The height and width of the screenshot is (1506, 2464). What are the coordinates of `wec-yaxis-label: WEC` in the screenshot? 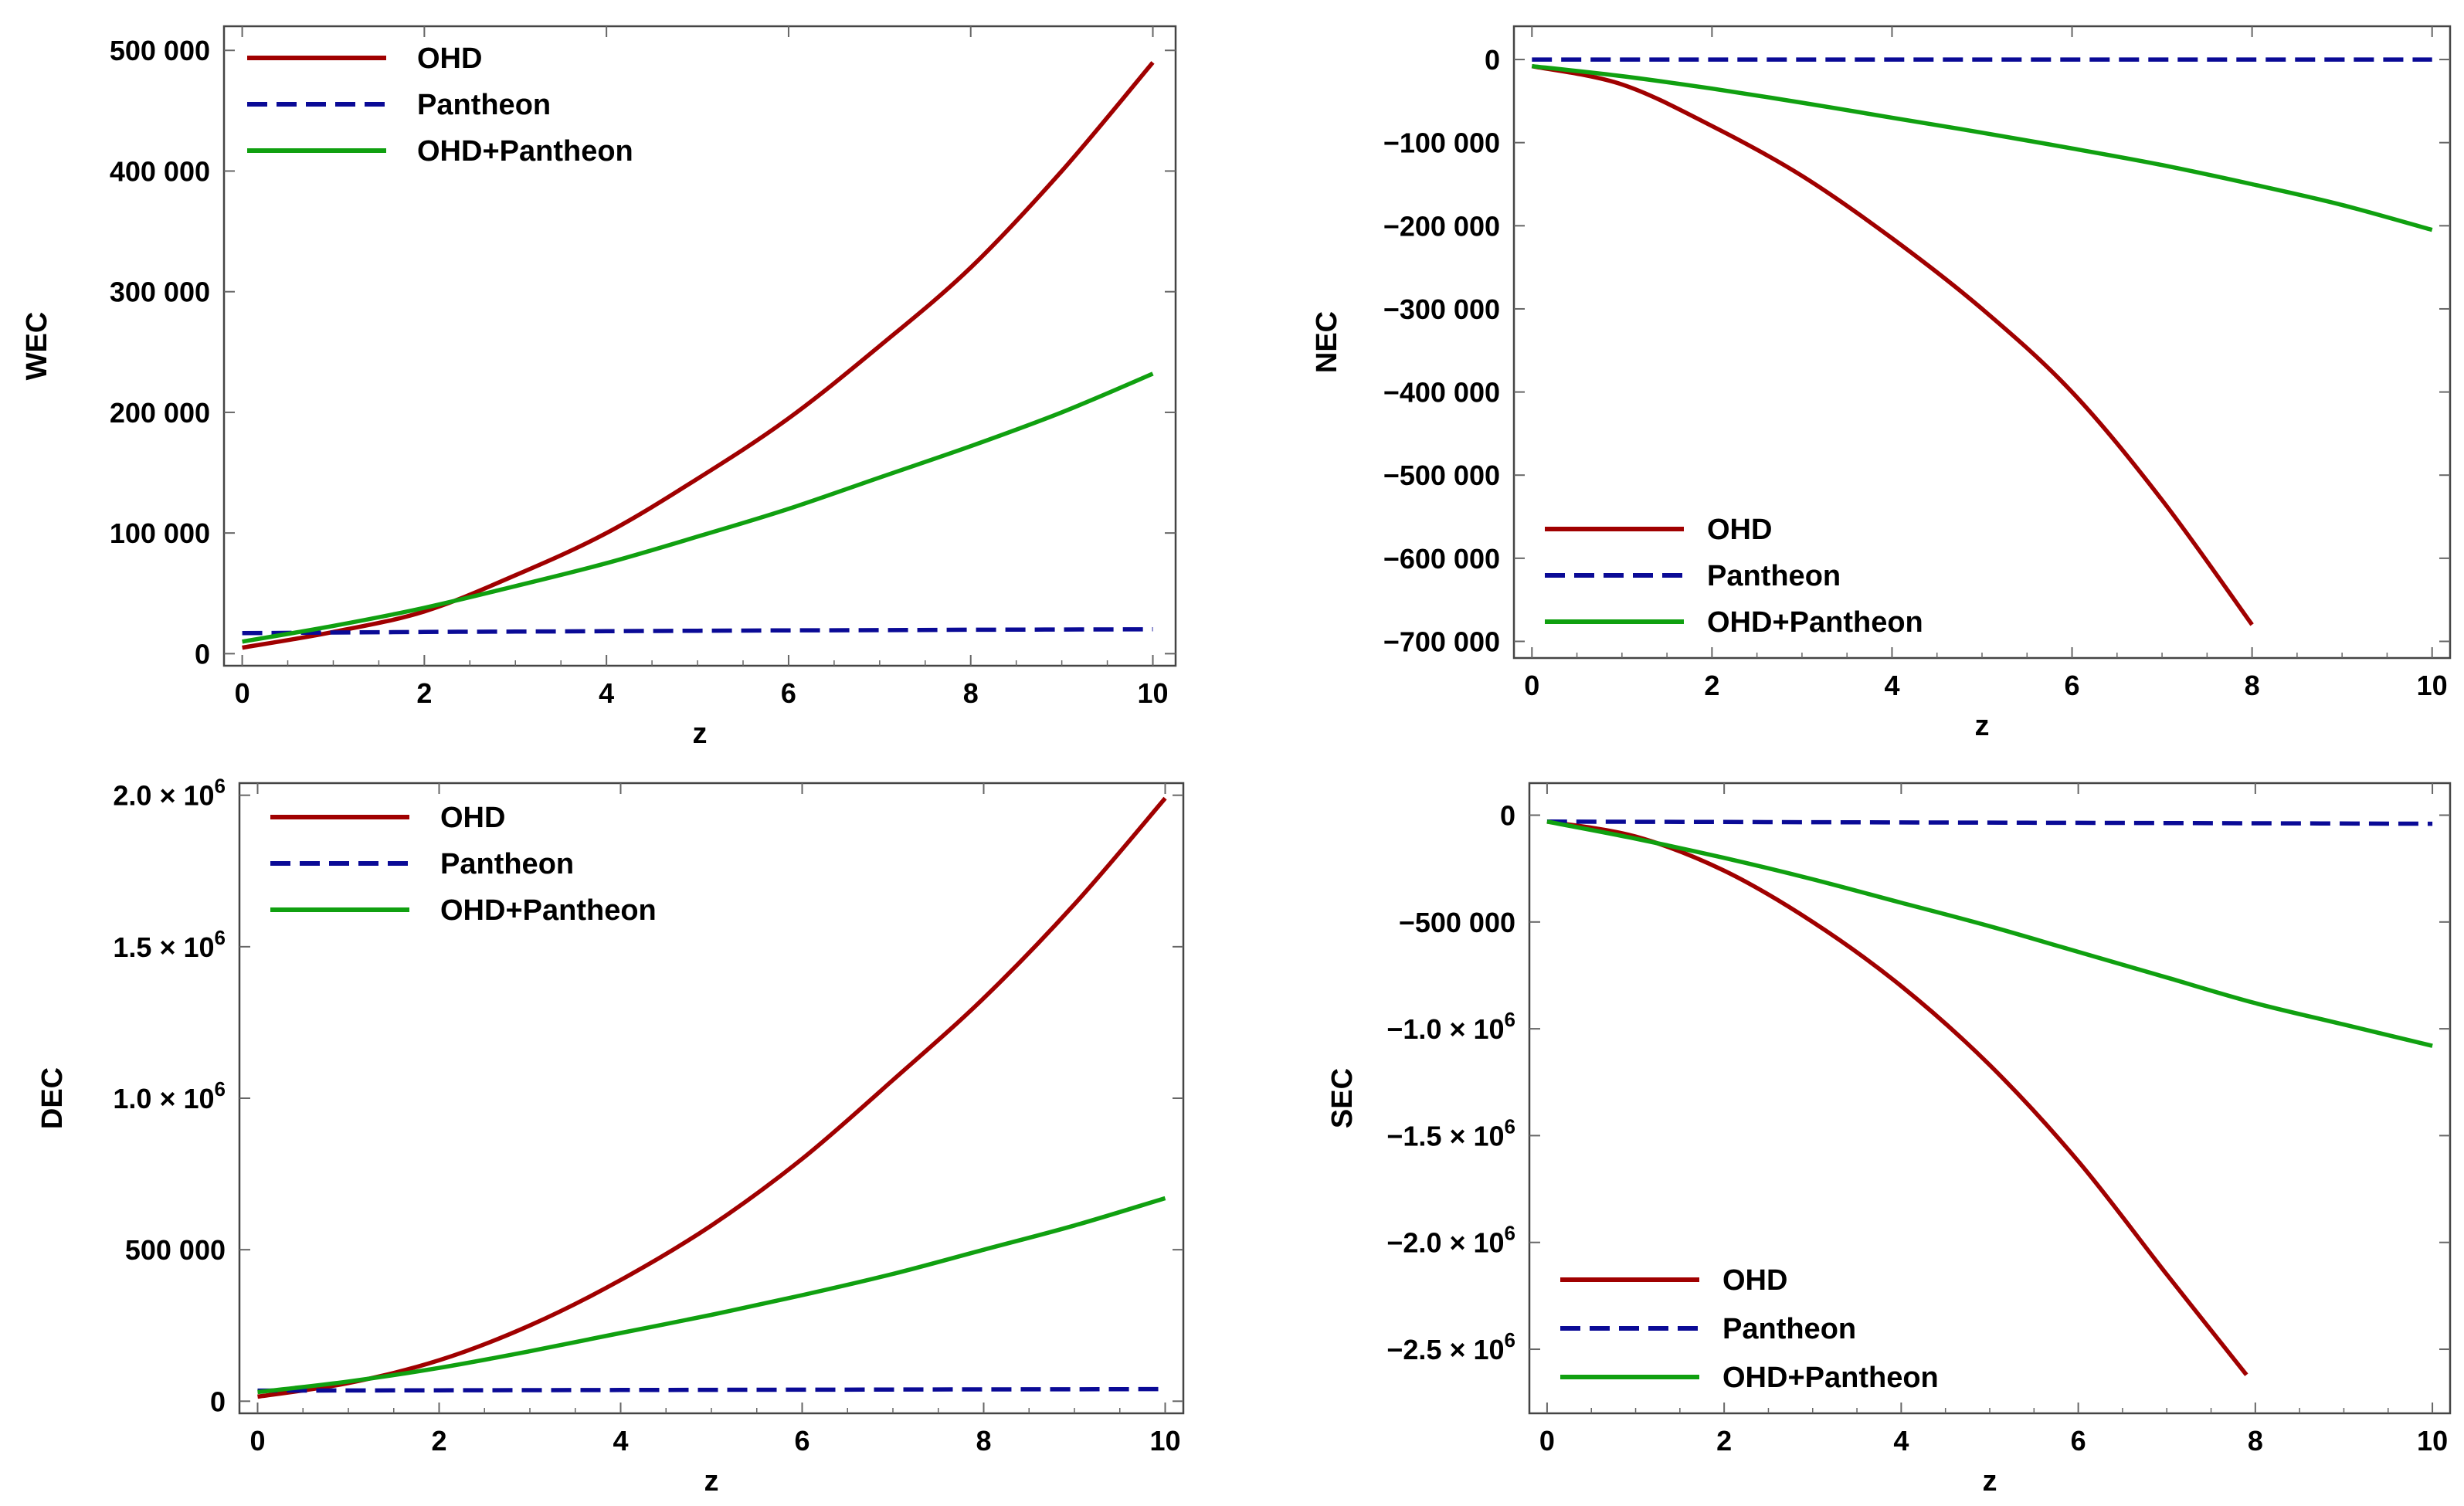 It's located at (37, 346).